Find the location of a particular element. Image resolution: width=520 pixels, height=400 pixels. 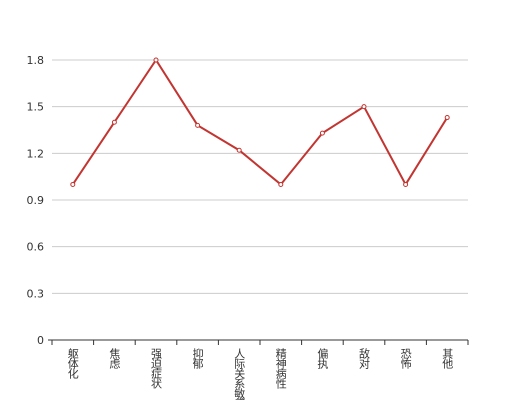

x-tick-label: 强迫症状 is located at coordinates (156, 368).